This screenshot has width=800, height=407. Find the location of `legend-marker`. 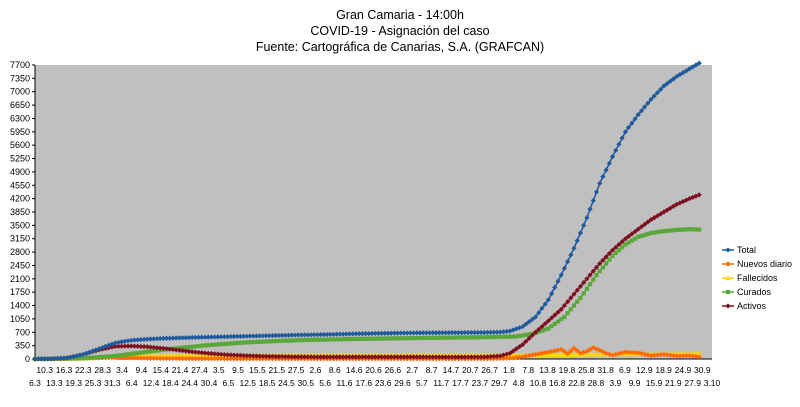

legend-marker is located at coordinates (728, 278).